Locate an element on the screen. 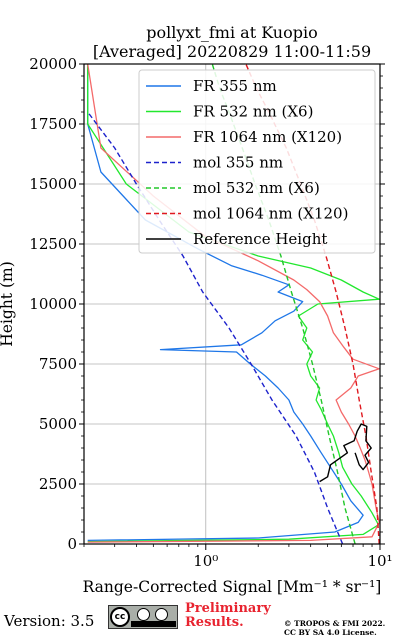 The width and height of the screenshot is (400, 640). cc-by-icon is located at coordinates (143, 614).